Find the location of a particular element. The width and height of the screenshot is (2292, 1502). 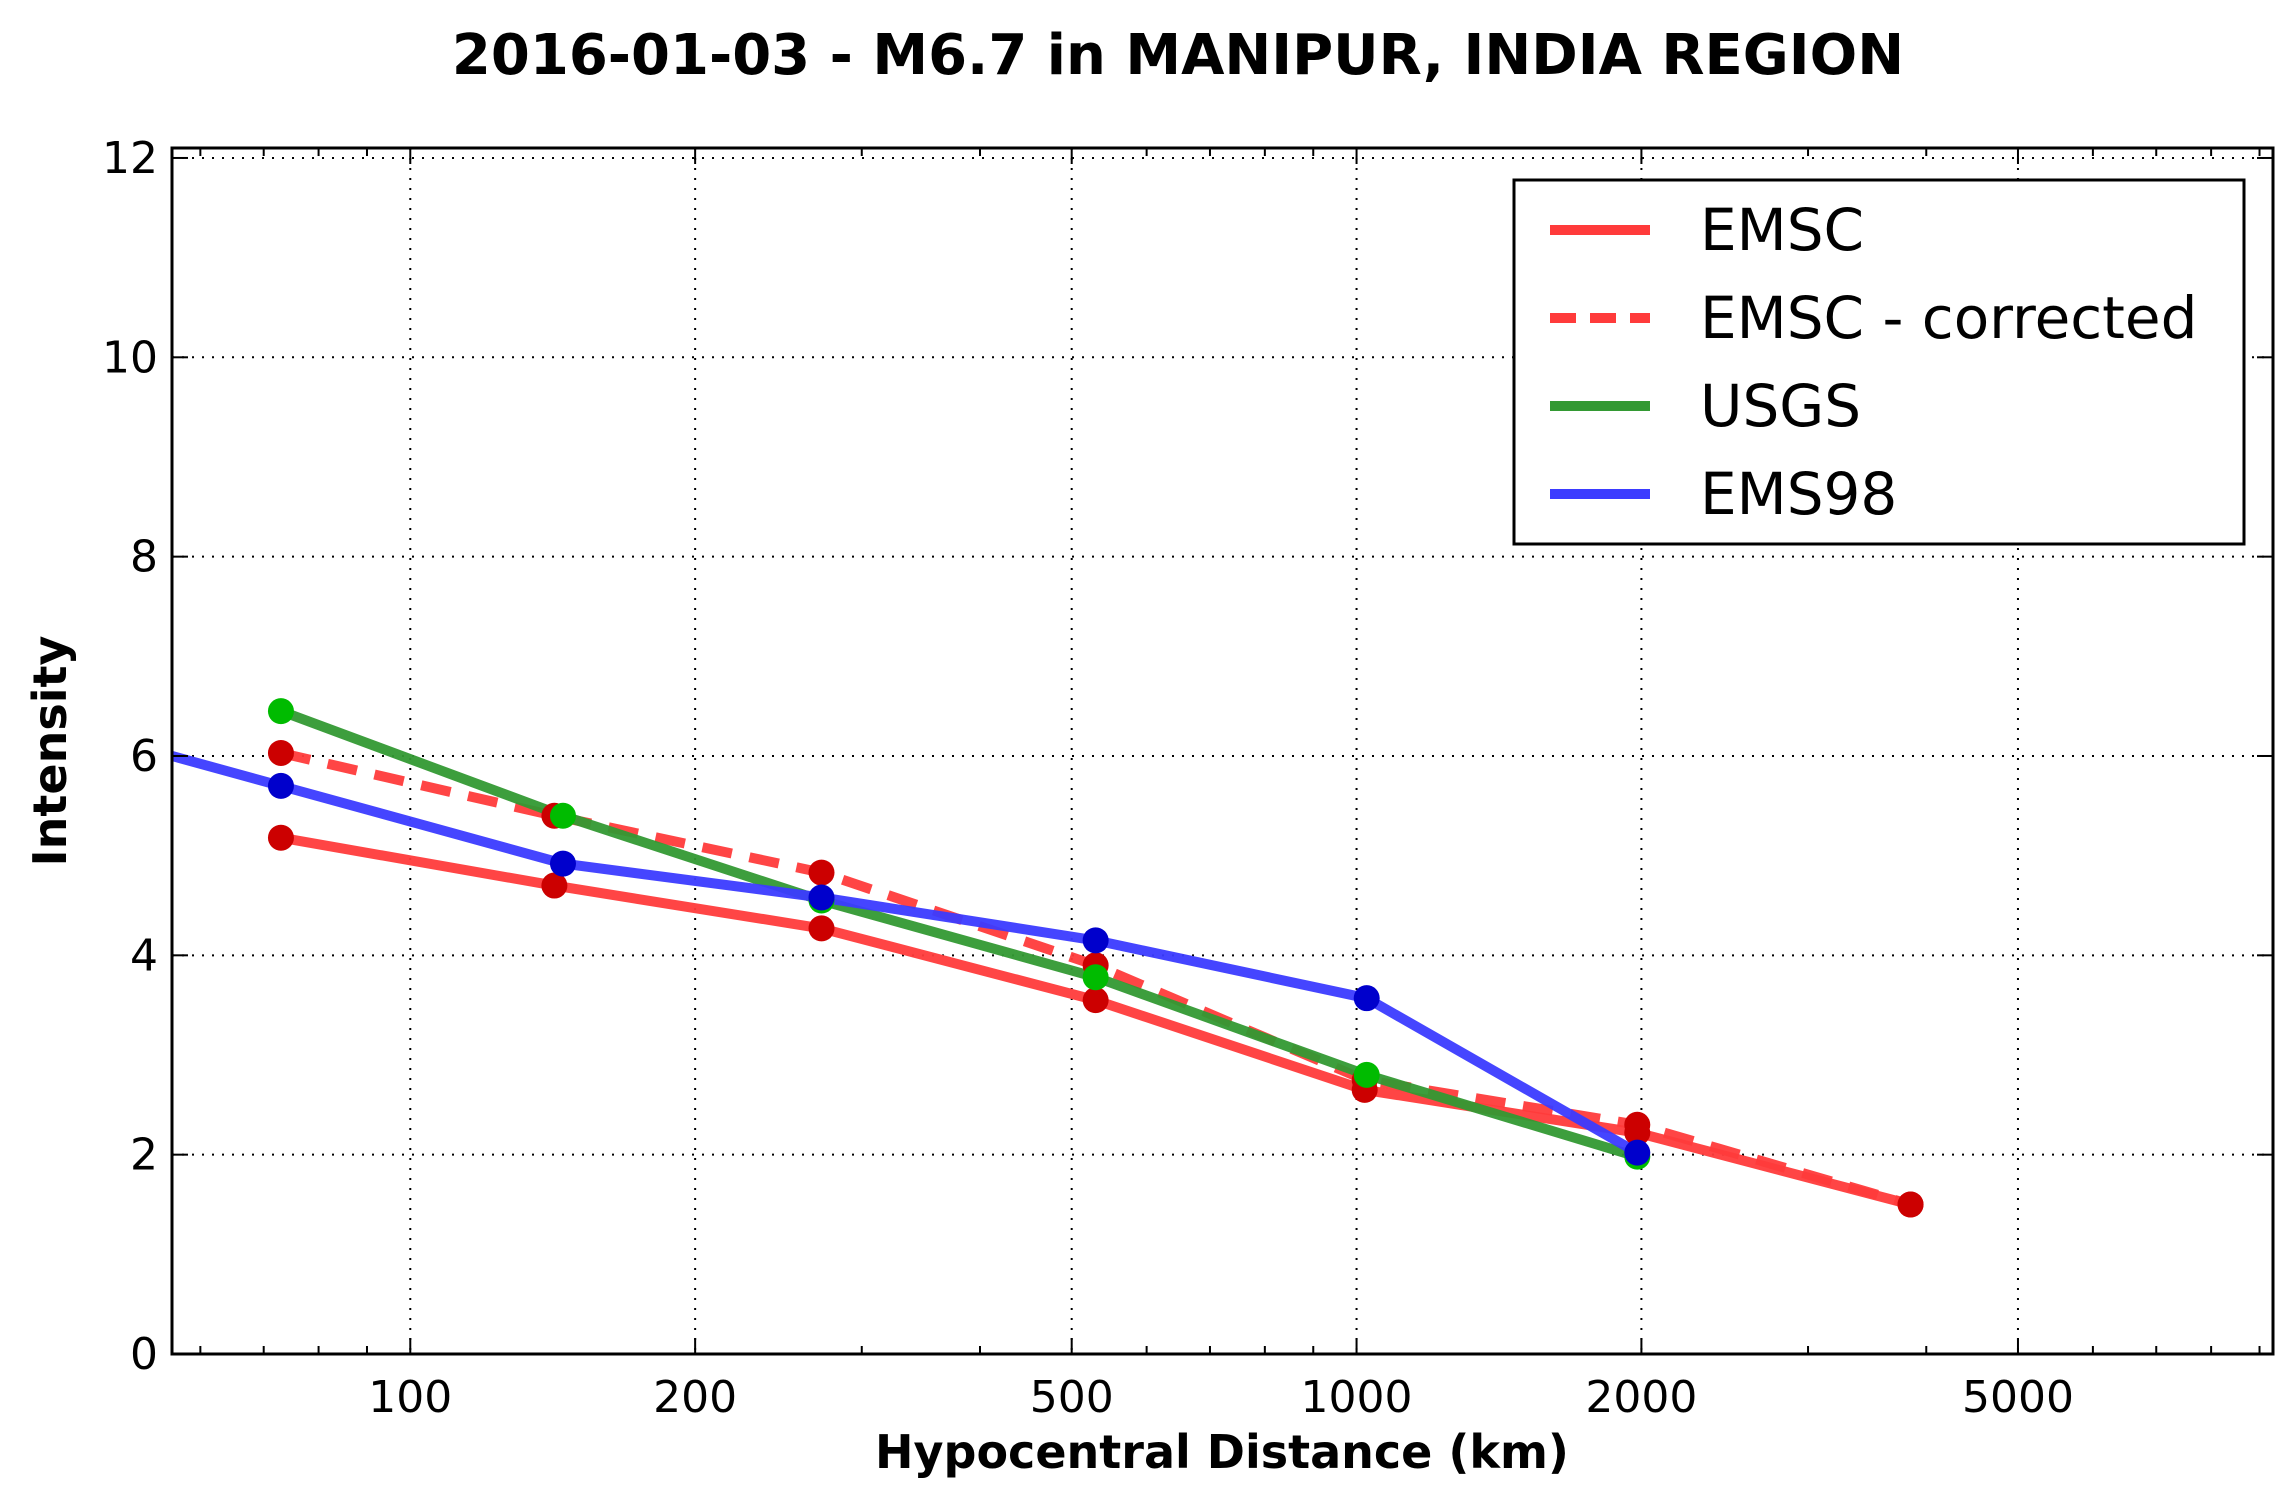

legend: EMSC EMSC - corrected USGS EMS98 is located at coordinates (1879, 362).